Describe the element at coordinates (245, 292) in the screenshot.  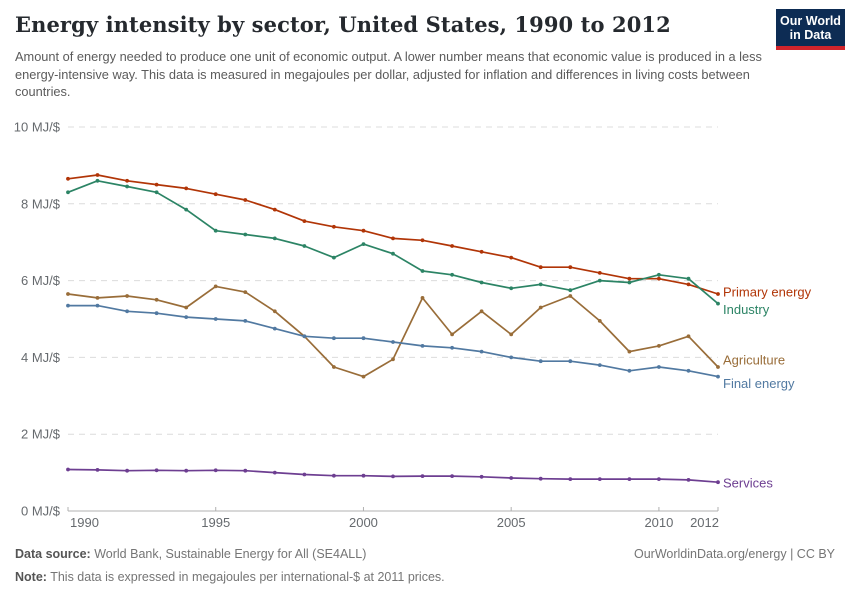
I see `data-point-agriculture-1996` at that location.